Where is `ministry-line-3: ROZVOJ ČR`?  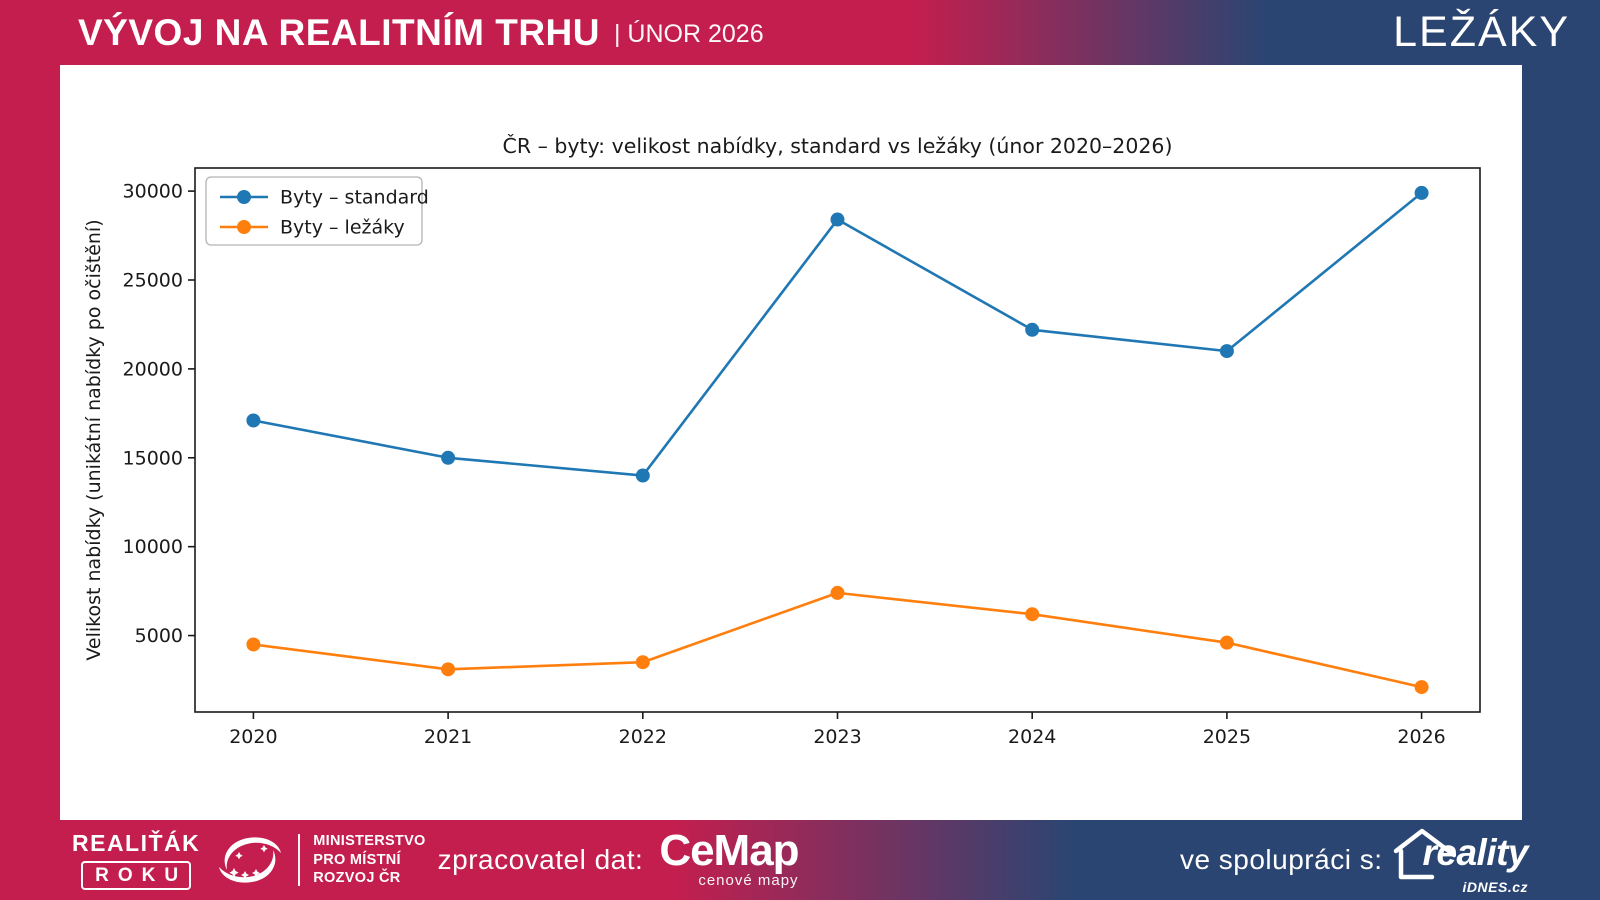 ministry-line-3: ROZVOJ ČR is located at coordinates (357, 878).